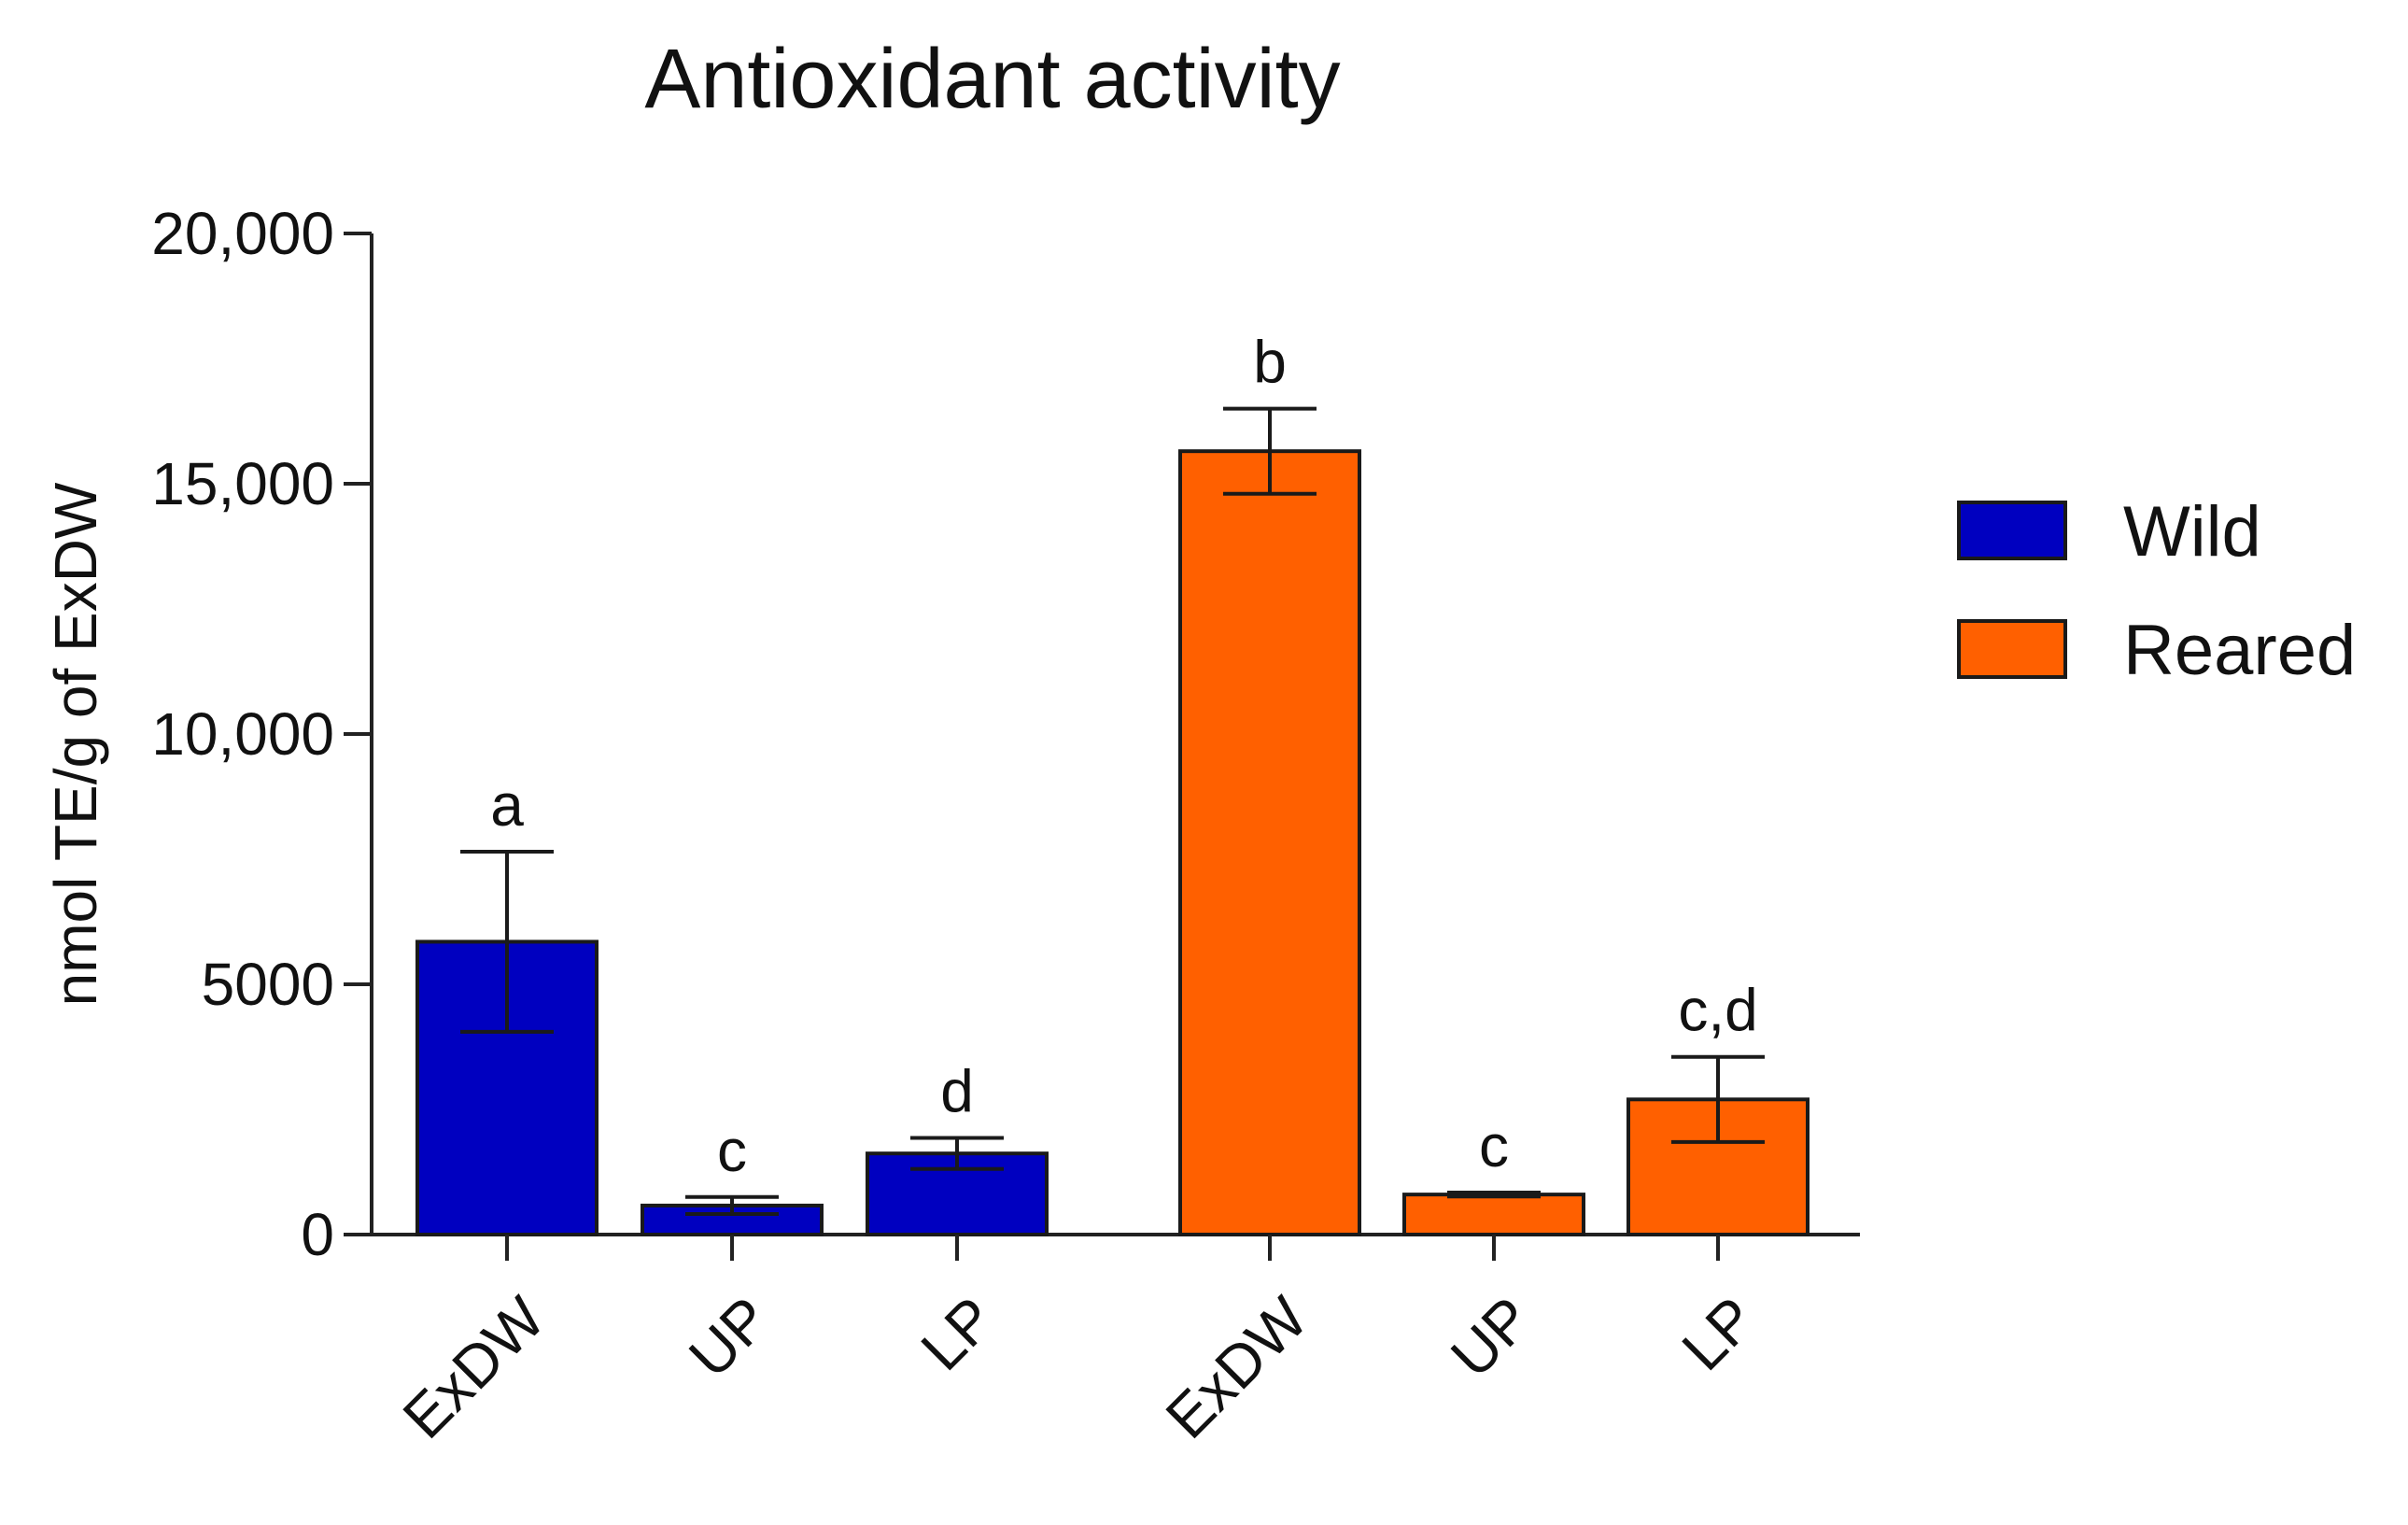 The image size is (2408, 1525). I want to click on y-tick-label: 20,000, so click(242, 233).